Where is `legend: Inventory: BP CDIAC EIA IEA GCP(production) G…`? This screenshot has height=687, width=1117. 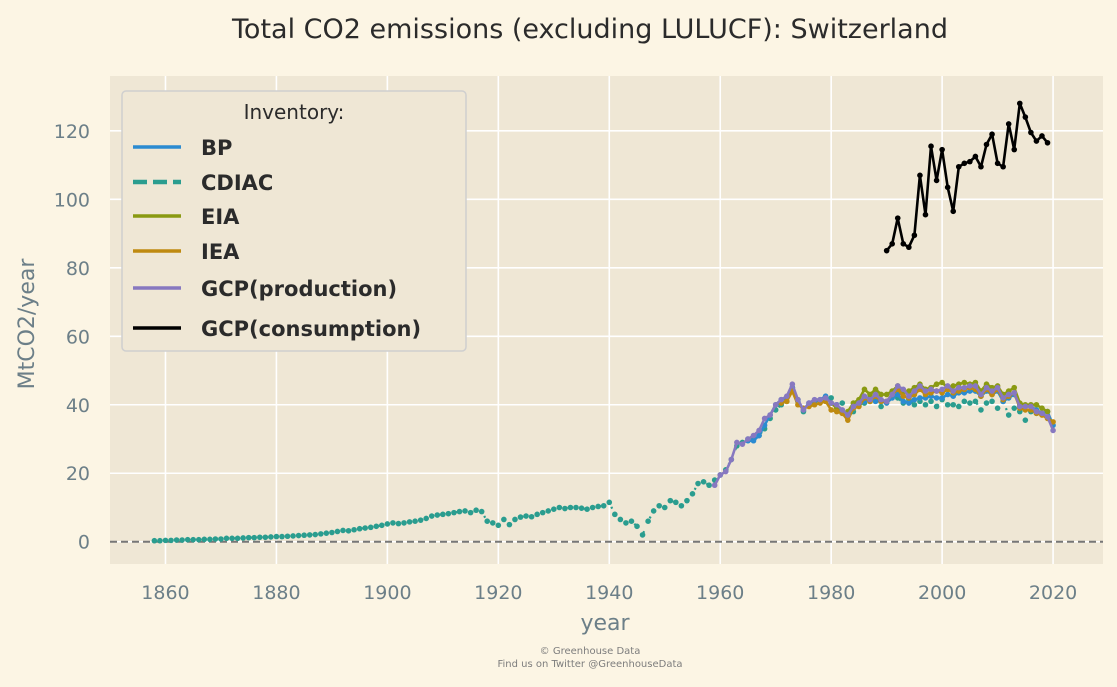 legend: Inventory: BP CDIAC EIA IEA GCP(production) G… is located at coordinates (294, 221).